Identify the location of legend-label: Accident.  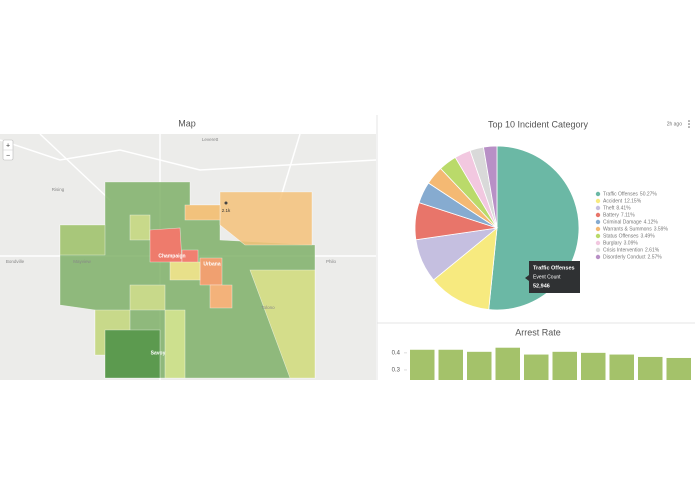
(613, 201).